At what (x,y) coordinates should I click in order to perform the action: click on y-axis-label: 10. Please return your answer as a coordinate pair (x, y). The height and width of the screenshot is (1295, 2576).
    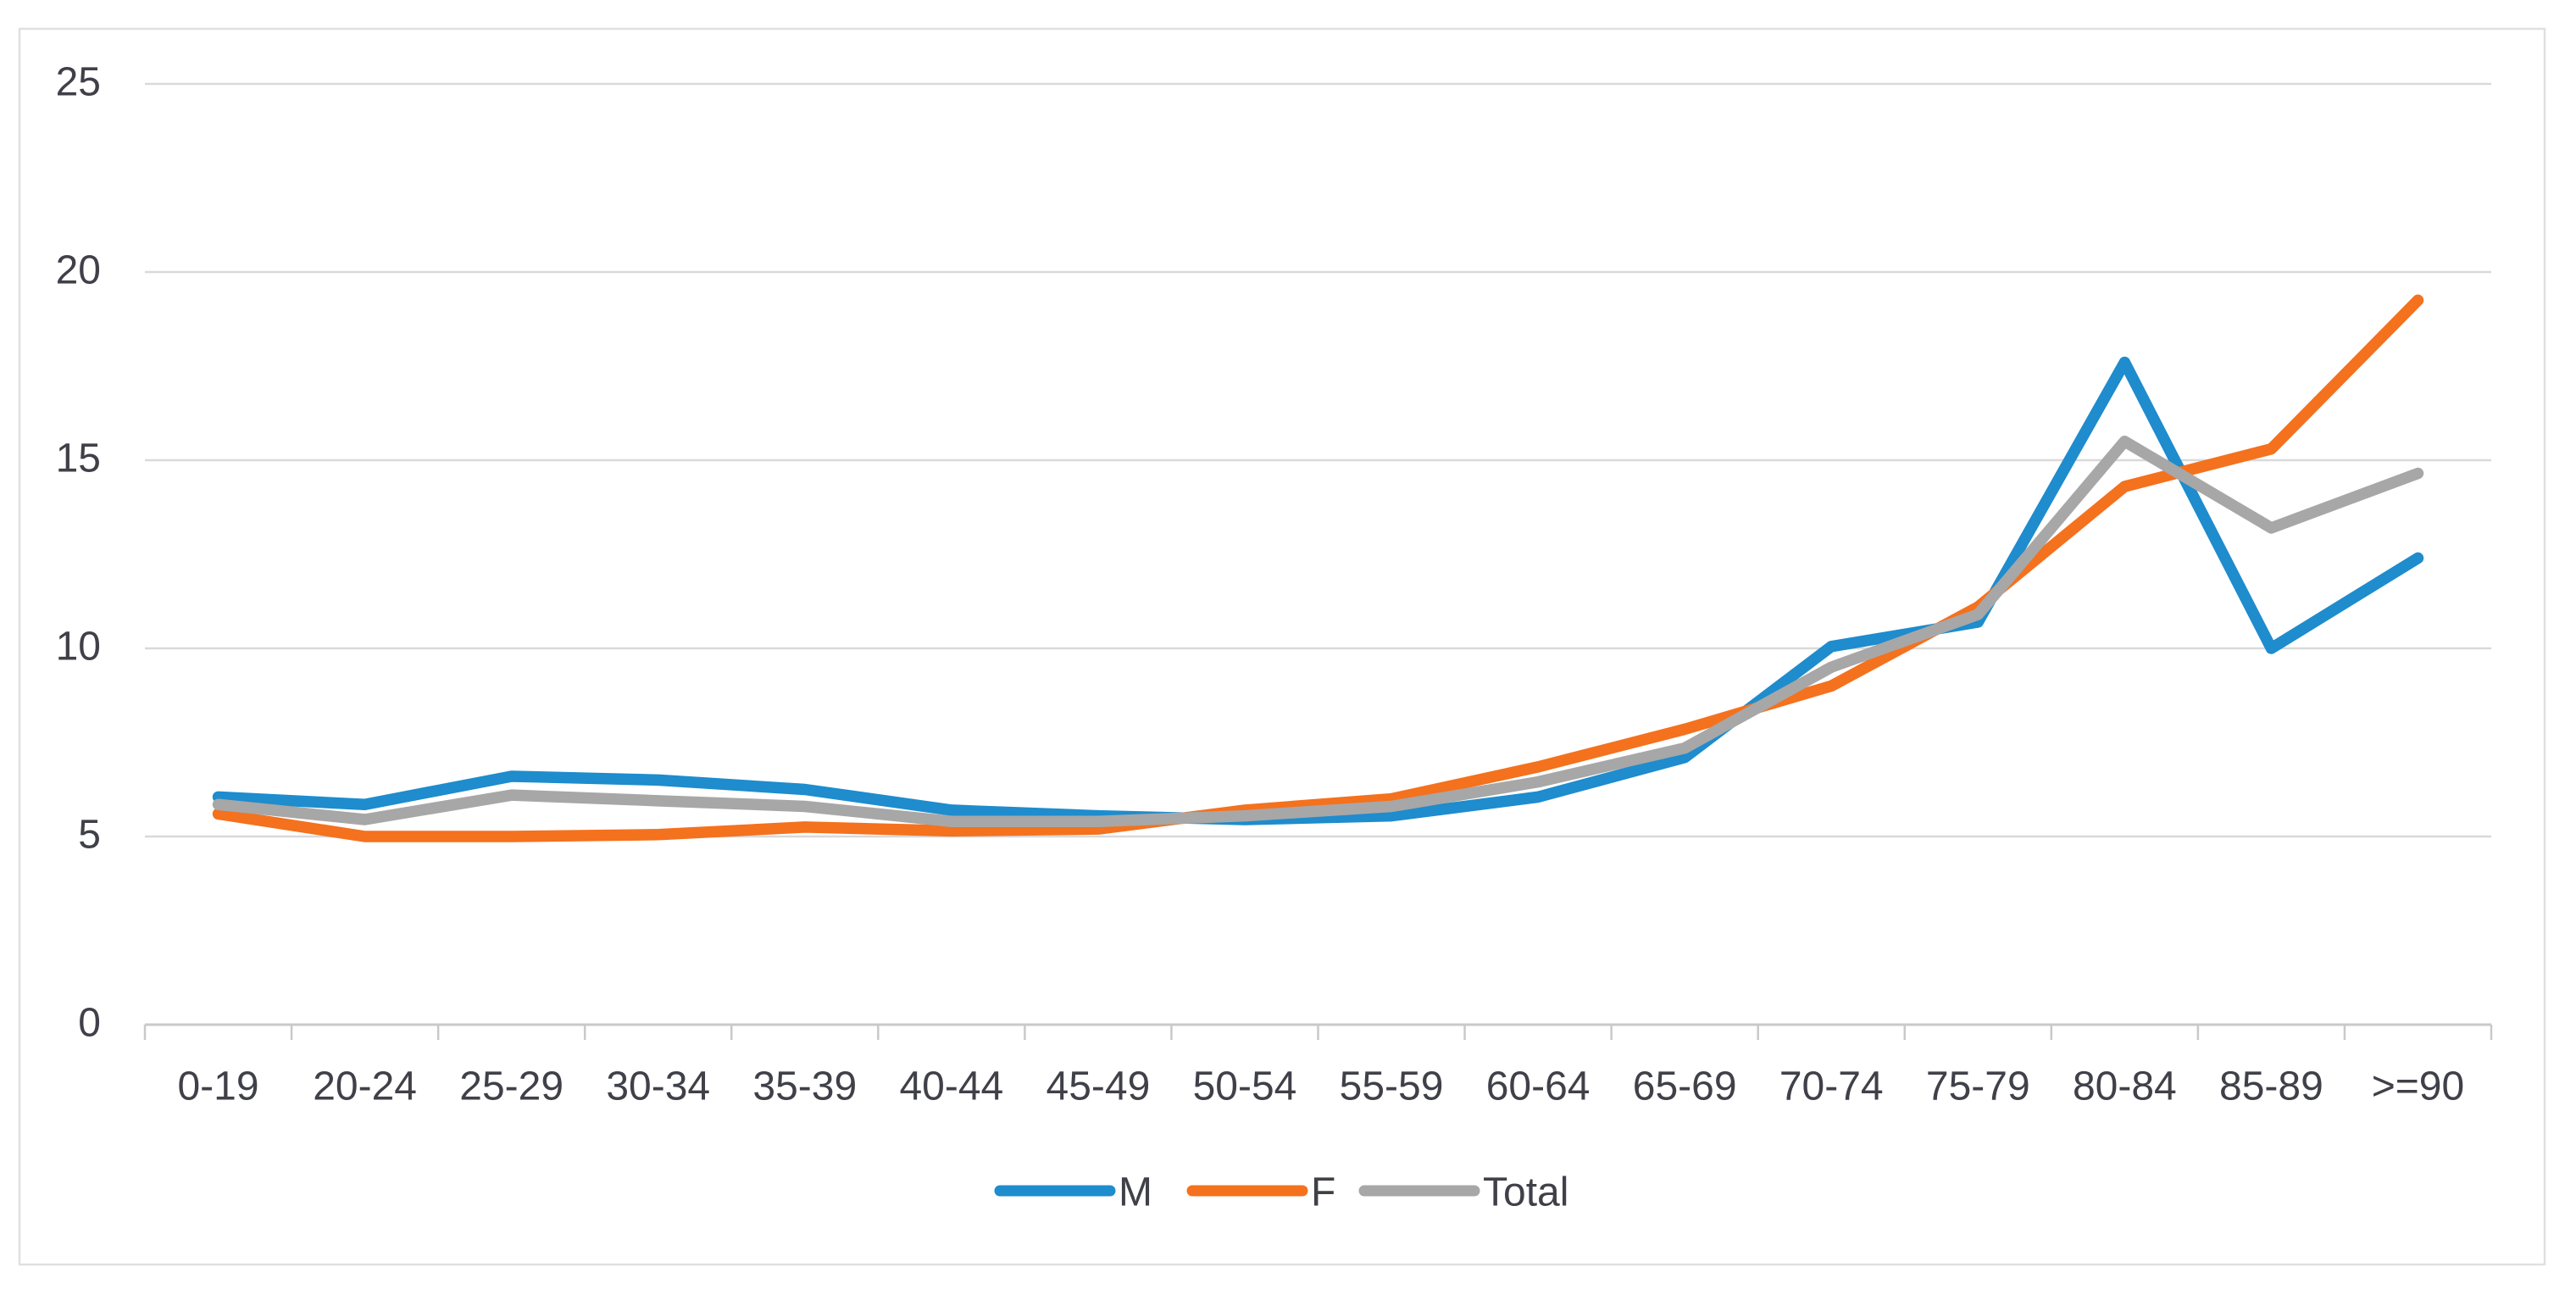
    Looking at the image, I should click on (78, 647).